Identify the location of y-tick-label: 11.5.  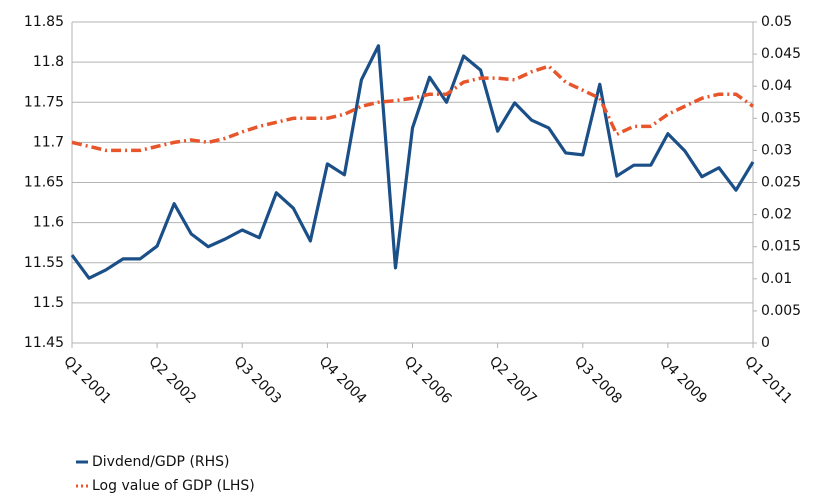
(48, 303).